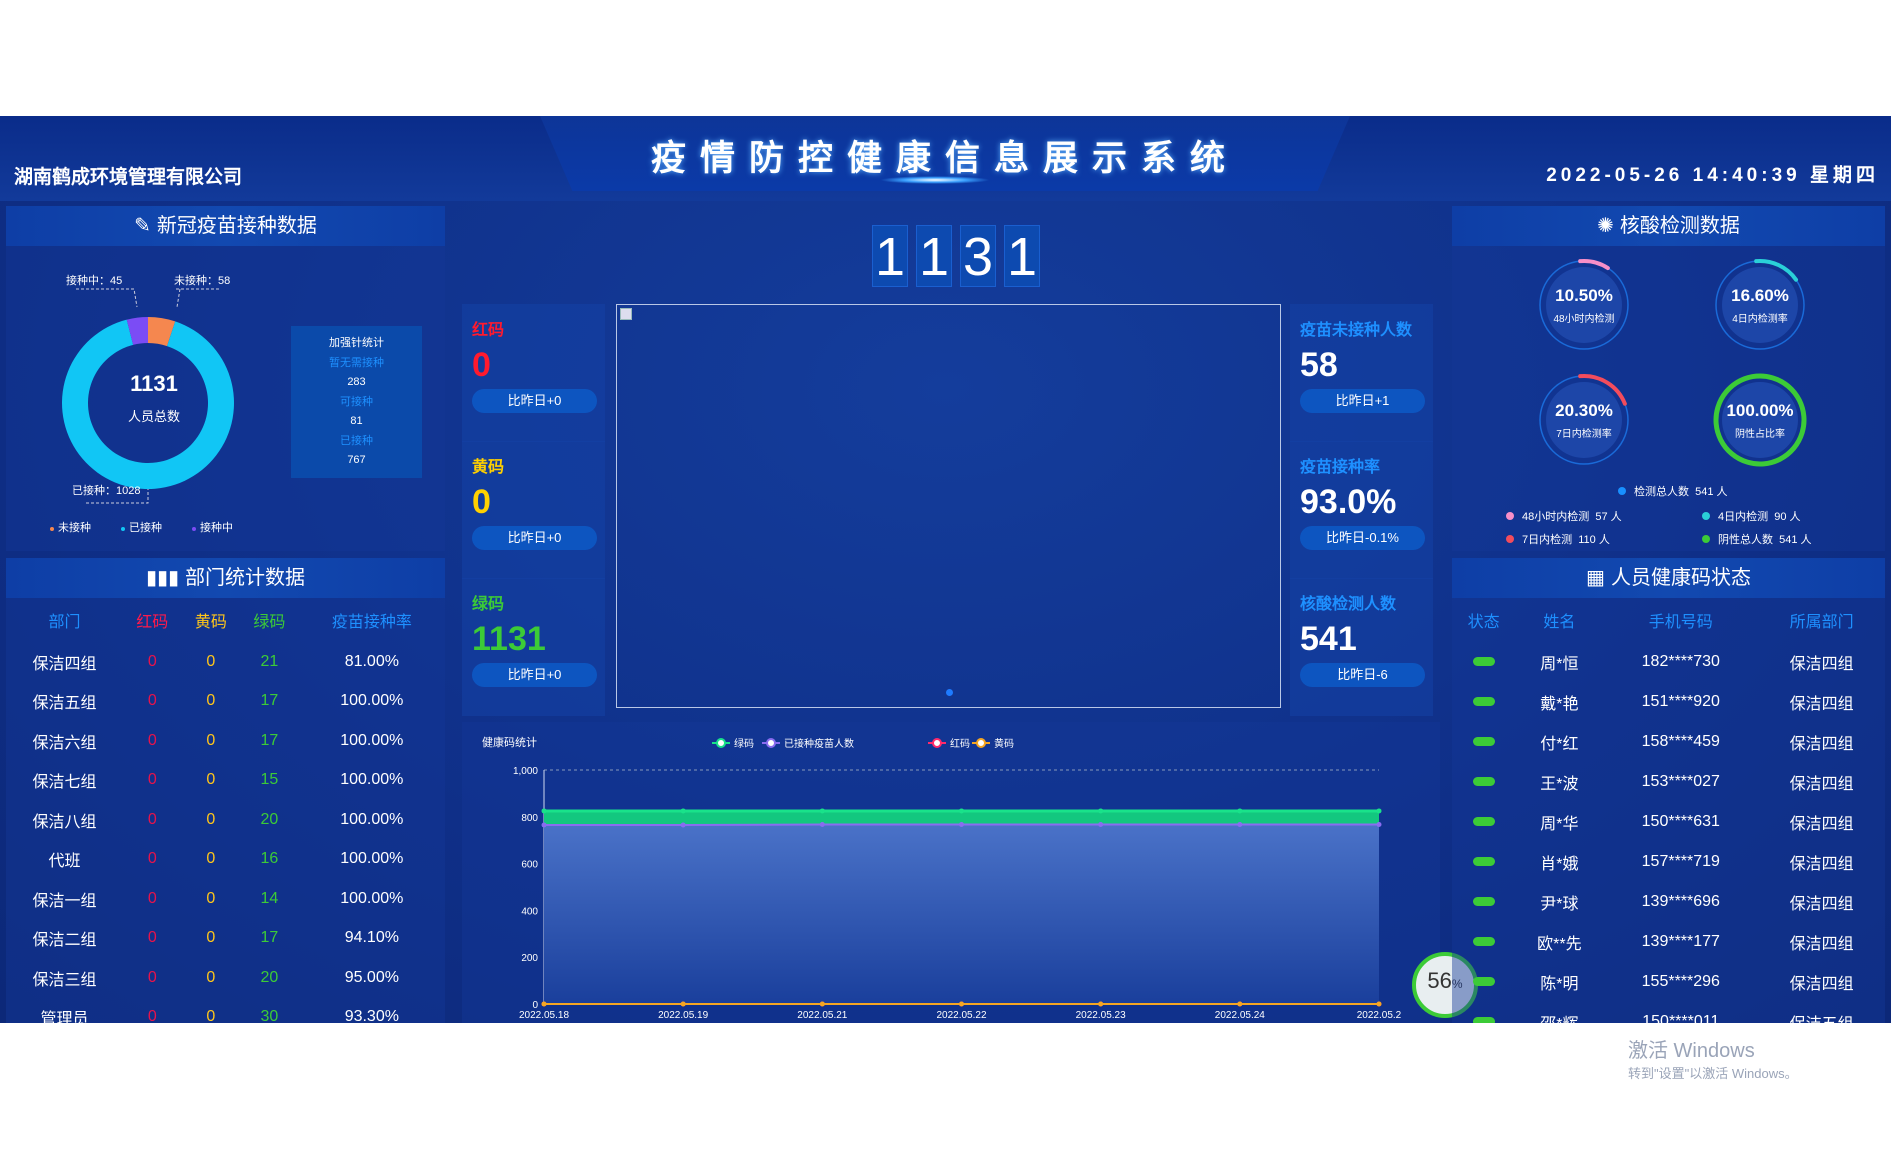 This screenshot has width=1891, height=1159. Describe the element at coordinates (371, 938) in the screenshot. I see `table-cell: 94.10%` at that location.